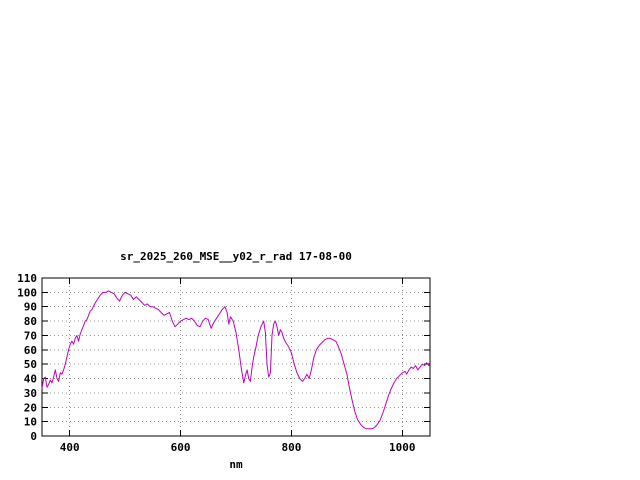 This screenshot has width=640, height=480. What do you see at coordinates (30, 422) in the screenshot?
I see `y-tick-label: 10` at bounding box center [30, 422].